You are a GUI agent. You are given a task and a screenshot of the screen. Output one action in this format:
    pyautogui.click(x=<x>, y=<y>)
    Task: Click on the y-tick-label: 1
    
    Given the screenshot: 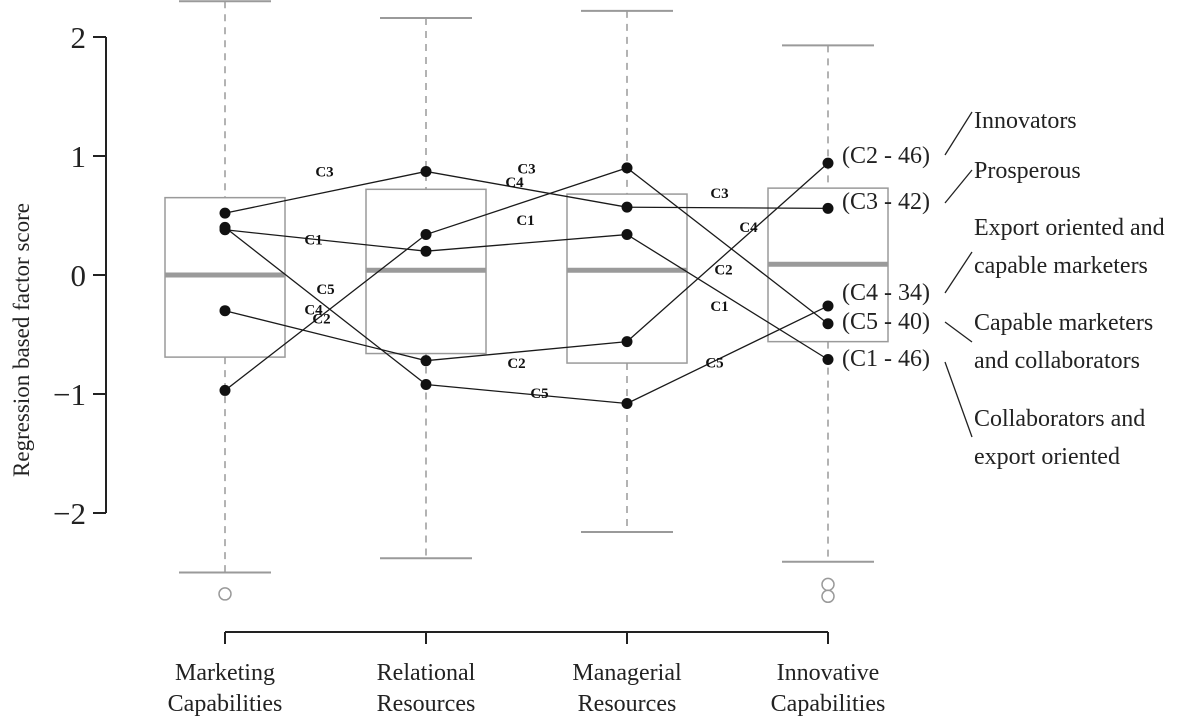 What is the action you would take?
    pyautogui.click(x=79, y=156)
    